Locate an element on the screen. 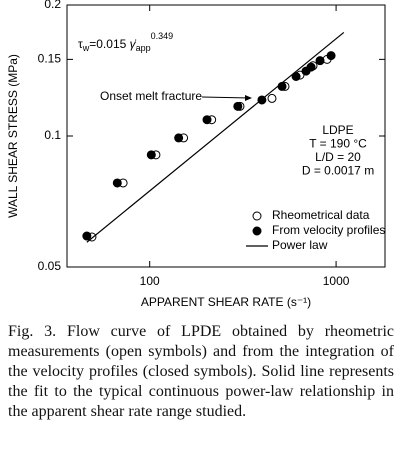  condition: L/D = 20 is located at coordinates (338, 157).